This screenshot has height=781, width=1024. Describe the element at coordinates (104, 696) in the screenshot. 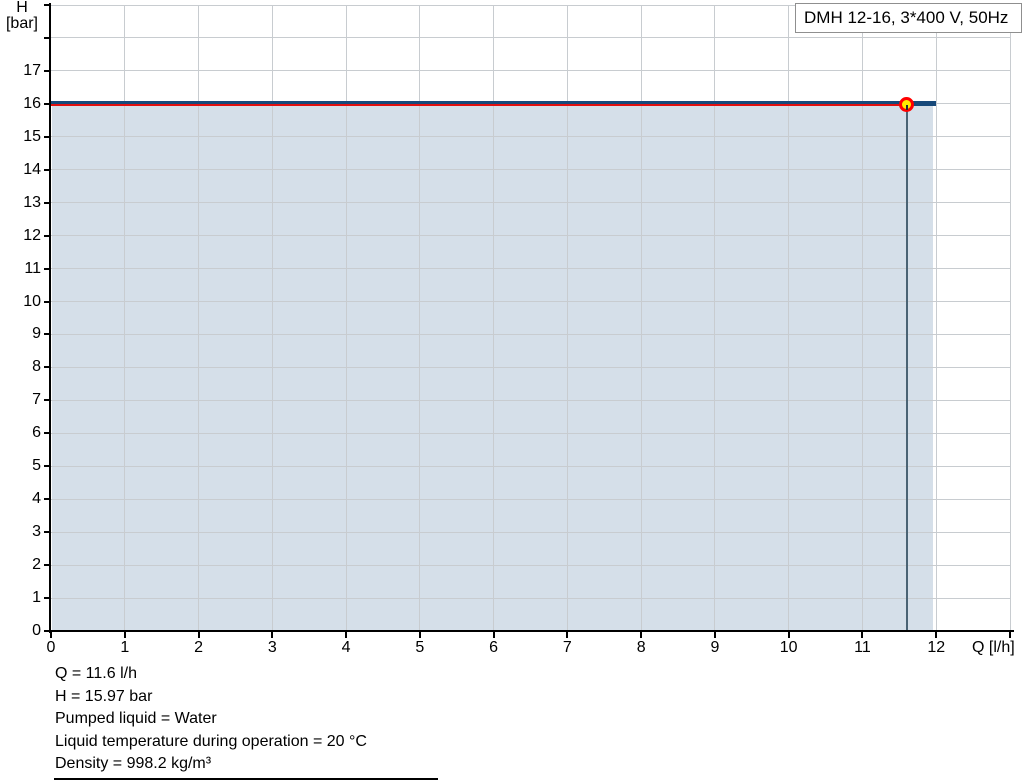

I see `info-line-head: H = 15.97 bar` at that location.